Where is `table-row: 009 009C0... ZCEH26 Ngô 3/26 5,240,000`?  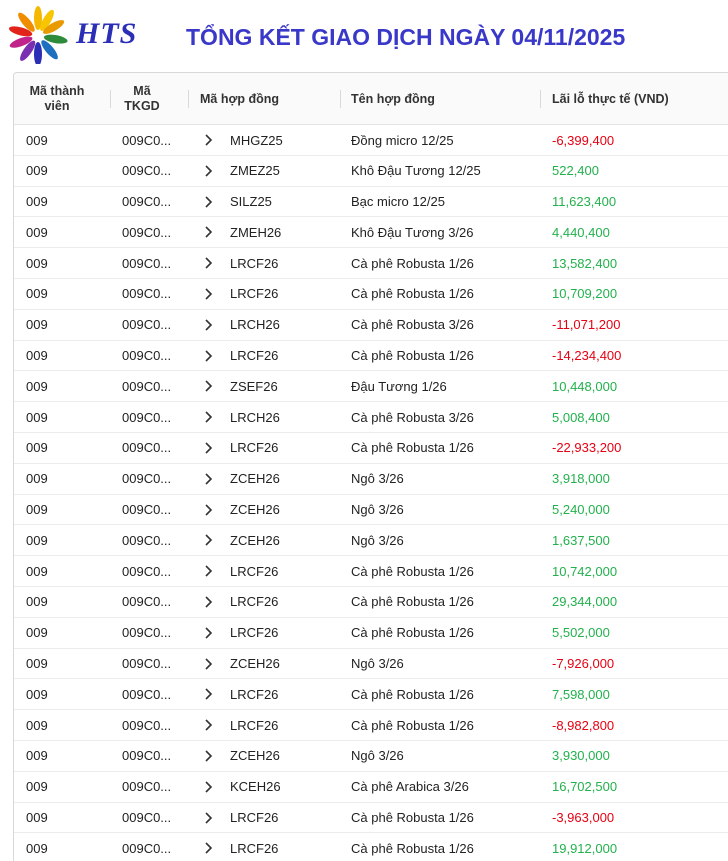
table-row: 009 009C0... ZCEH26 Ngô 3/26 5,240,000 is located at coordinates (371, 510).